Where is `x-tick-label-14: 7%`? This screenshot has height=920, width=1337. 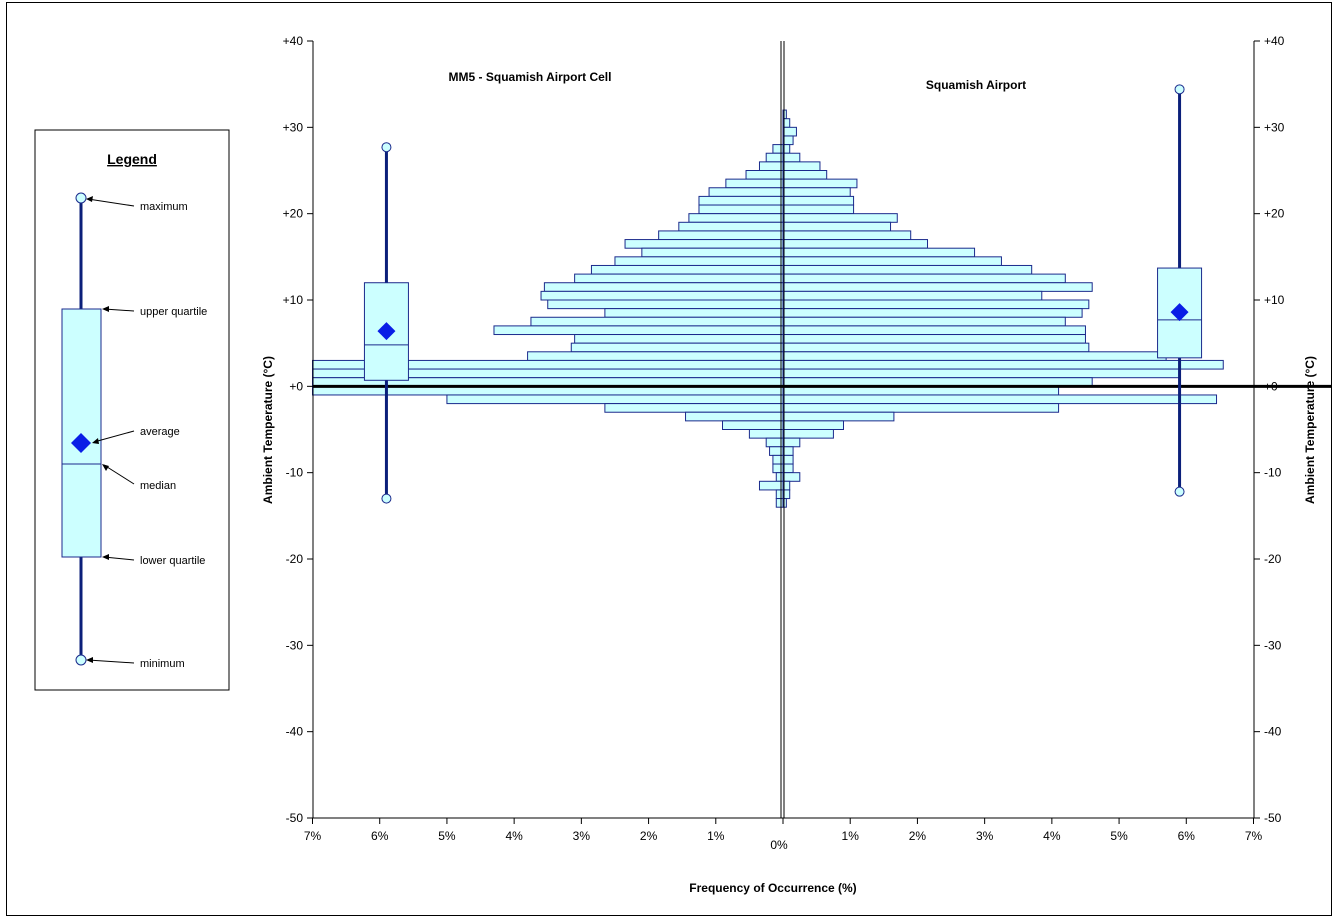 x-tick-label-14: 7% is located at coordinates (1254, 836).